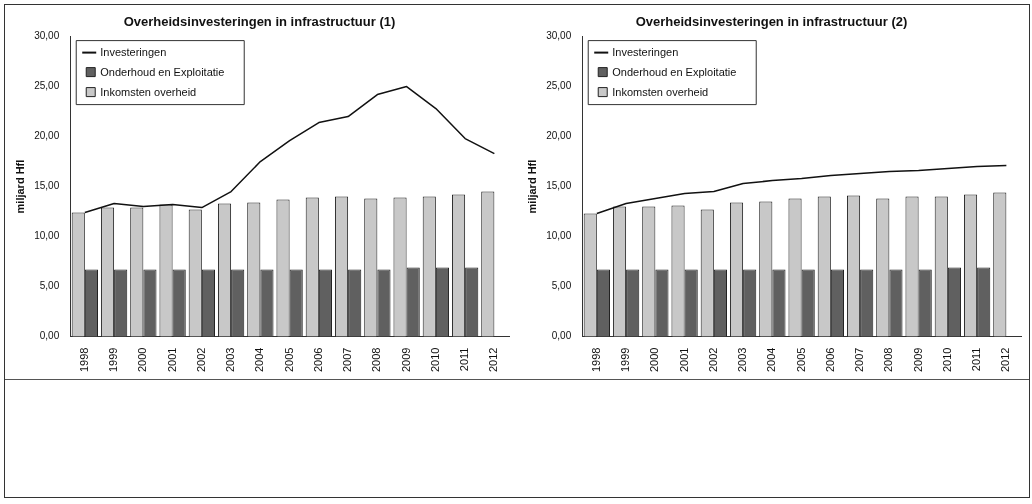  Describe the element at coordinates (259, 22) in the screenshot. I see `chart-title: Overheidsinvesteringen in infrastructuur (1)` at that location.